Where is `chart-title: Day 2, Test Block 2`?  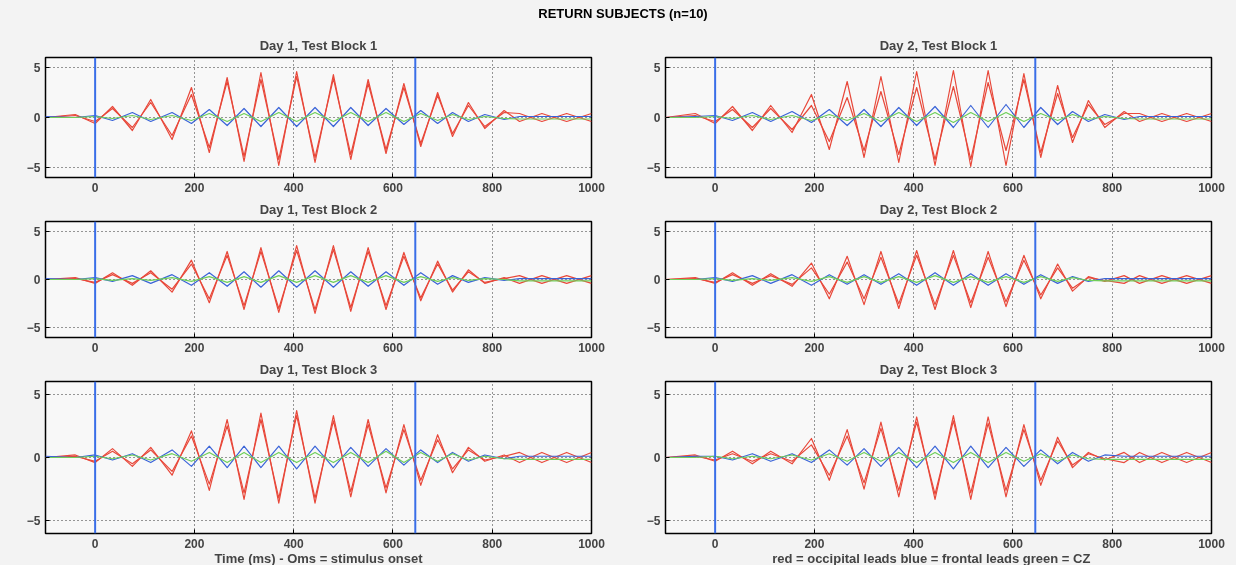 chart-title: Day 2, Test Block 2 is located at coordinates (938, 209).